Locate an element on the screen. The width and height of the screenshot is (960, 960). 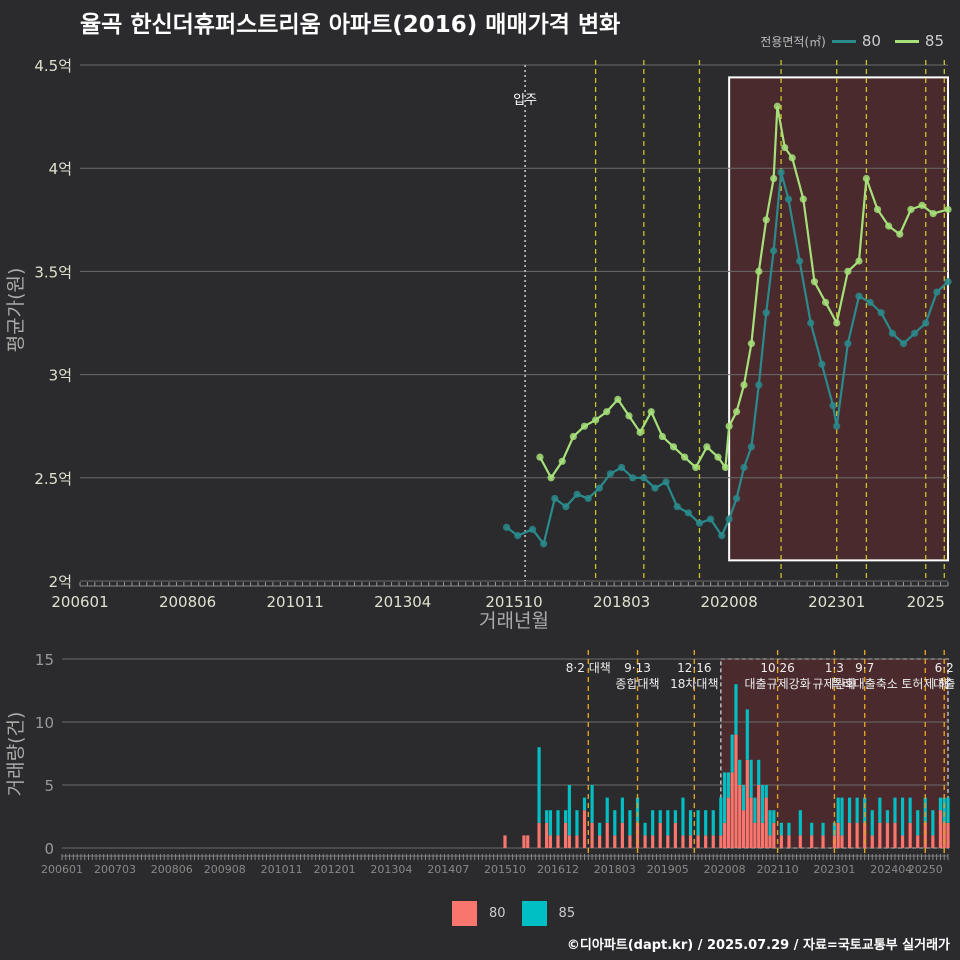
volume-x-tick-label: 201201 is located at coordinates (335, 869).